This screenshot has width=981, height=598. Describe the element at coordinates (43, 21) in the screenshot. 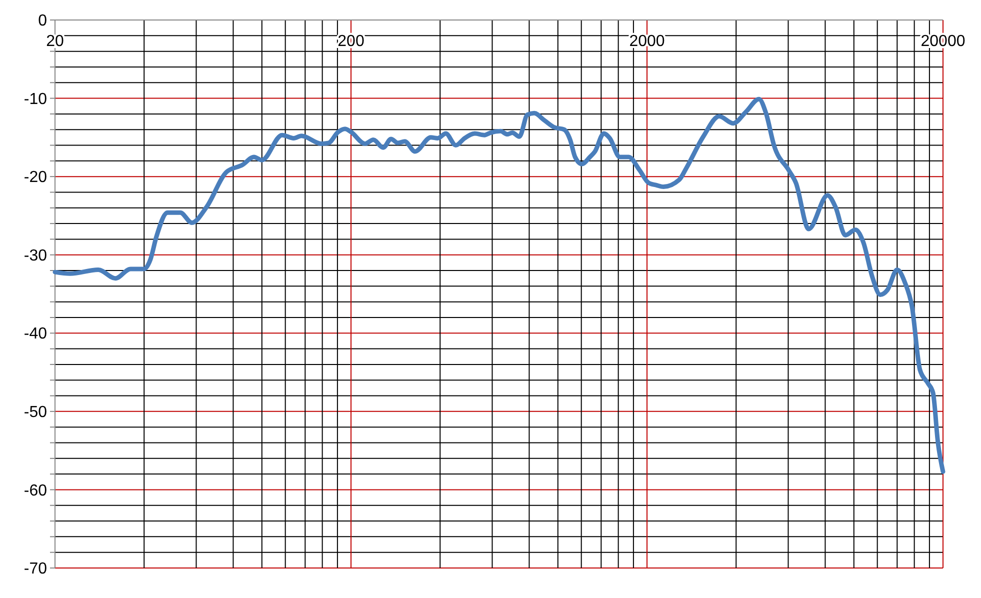

I see `y-tick-label: 0` at that location.